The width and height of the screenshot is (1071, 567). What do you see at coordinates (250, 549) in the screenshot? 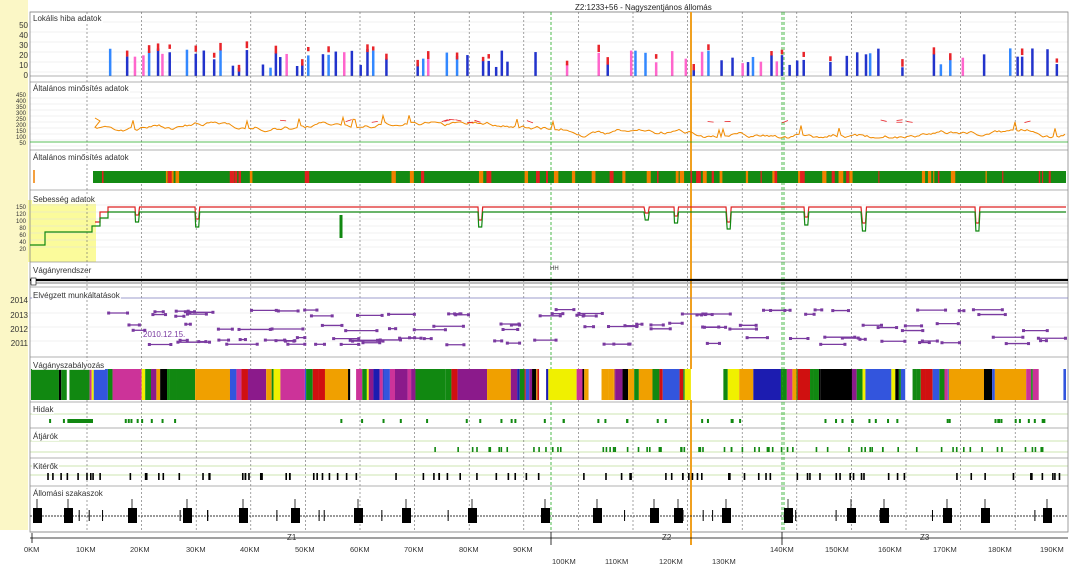
I see `km-tick: 40KM` at bounding box center [250, 549].